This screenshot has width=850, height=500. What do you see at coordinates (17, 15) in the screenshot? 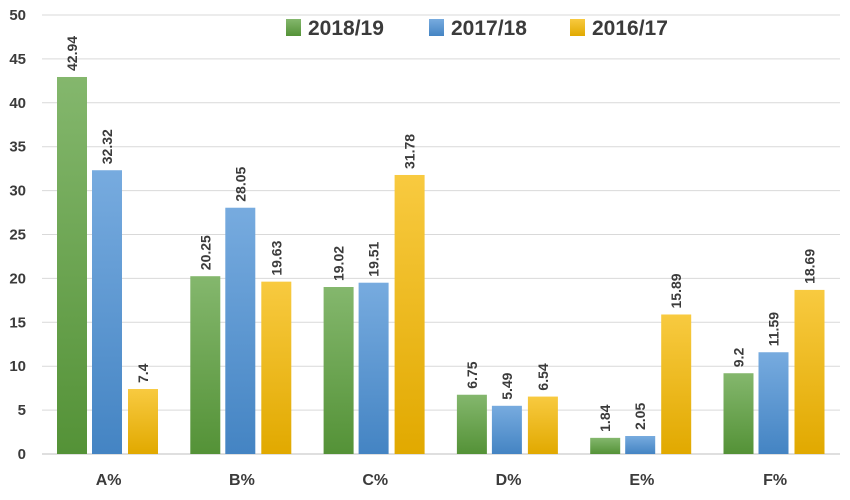
I see `y-tick-label: 50` at bounding box center [17, 15].